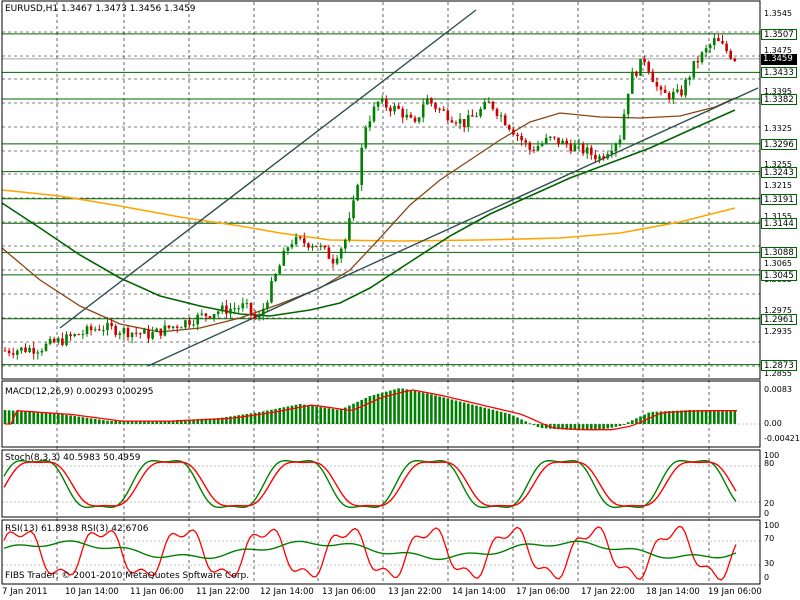  Describe the element at coordinates (779, 224) in the screenshot. I see `hline-price-tag: 1.3144` at that location.